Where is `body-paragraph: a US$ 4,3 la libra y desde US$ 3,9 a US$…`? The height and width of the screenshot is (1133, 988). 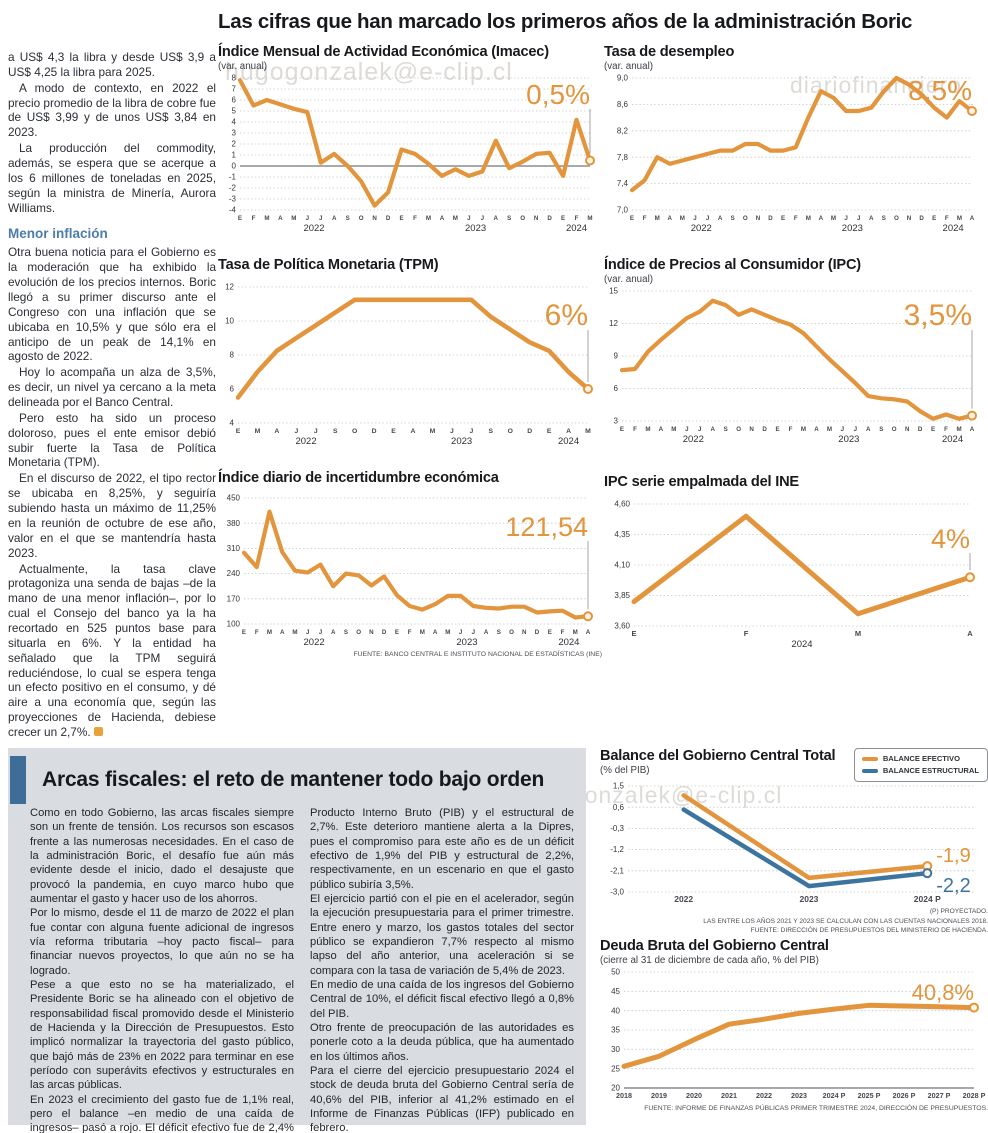 body-paragraph: a US$ 4,3 la libra y desde US$ 3,9 a US$… is located at coordinates (112, 64).